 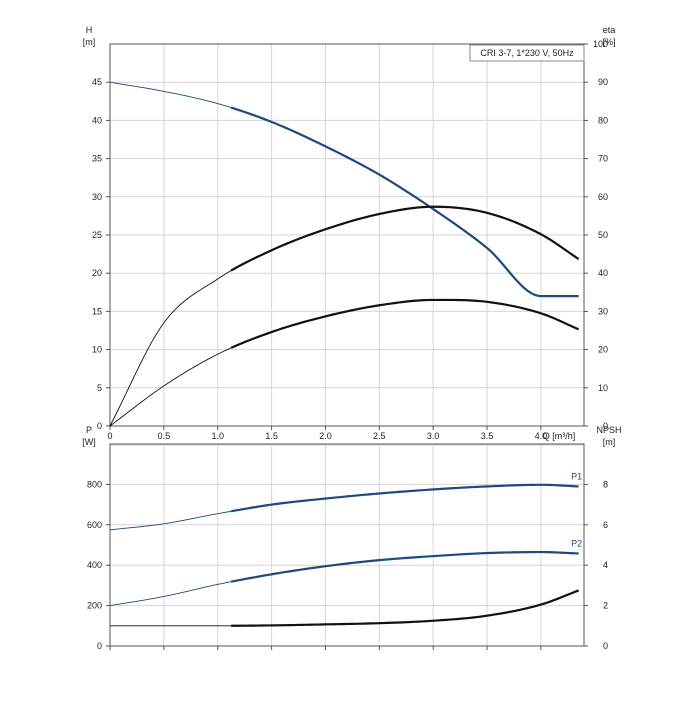 What do you see at coordinates (97, 273) in the screenshot?
I see `head-efficiency-left-tick-label: 20` at bounding box center [97, 273].